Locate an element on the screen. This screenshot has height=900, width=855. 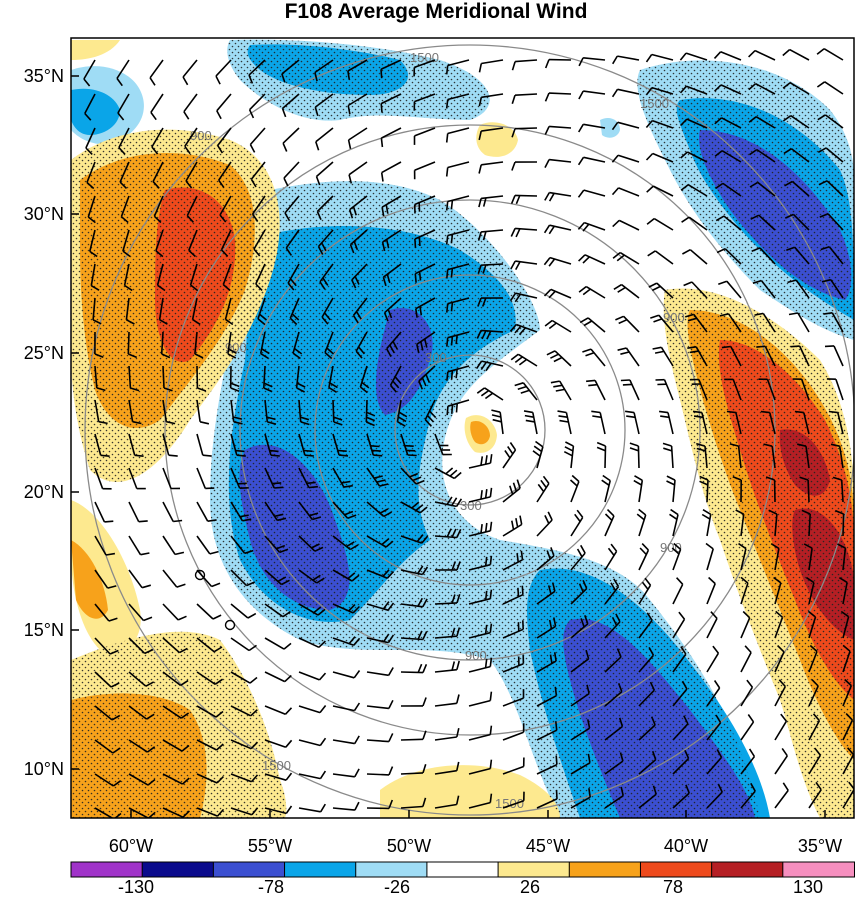
colorbar-swatch is located at coordinates (178, 869).